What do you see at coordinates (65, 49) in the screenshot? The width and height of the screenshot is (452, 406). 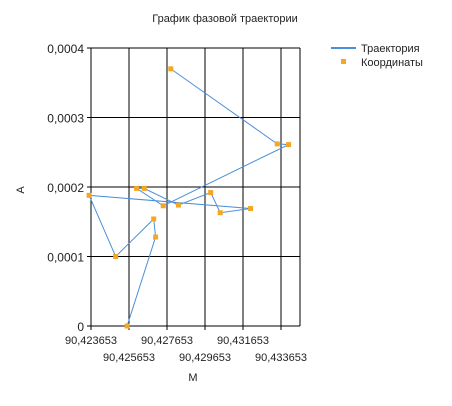 I see `y-tick-label: 0,0004` at bounding box center [65, 49].